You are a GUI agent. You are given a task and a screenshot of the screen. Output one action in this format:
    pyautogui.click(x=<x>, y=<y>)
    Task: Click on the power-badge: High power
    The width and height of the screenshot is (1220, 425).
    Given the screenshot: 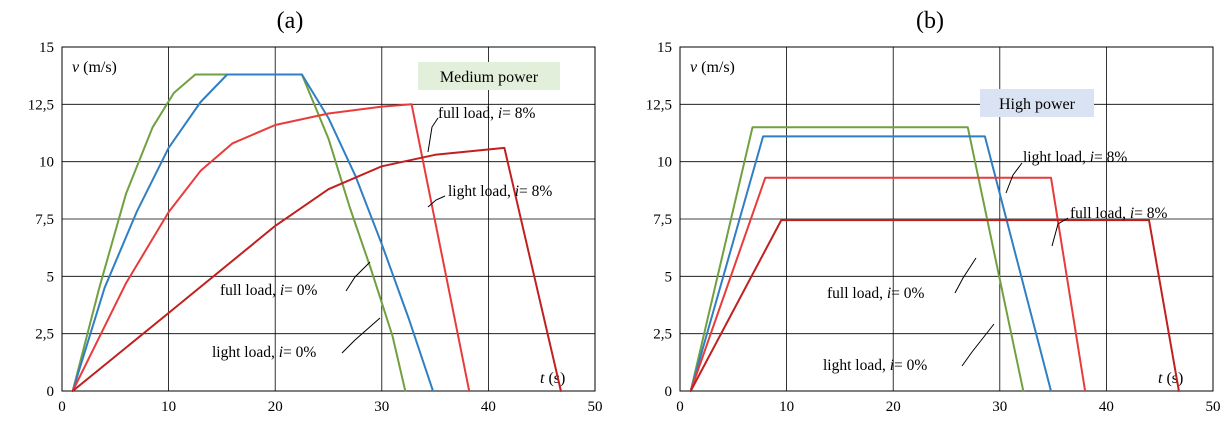 What is the action you would take?
    pyautogui.click(x=1037, y=103)
    